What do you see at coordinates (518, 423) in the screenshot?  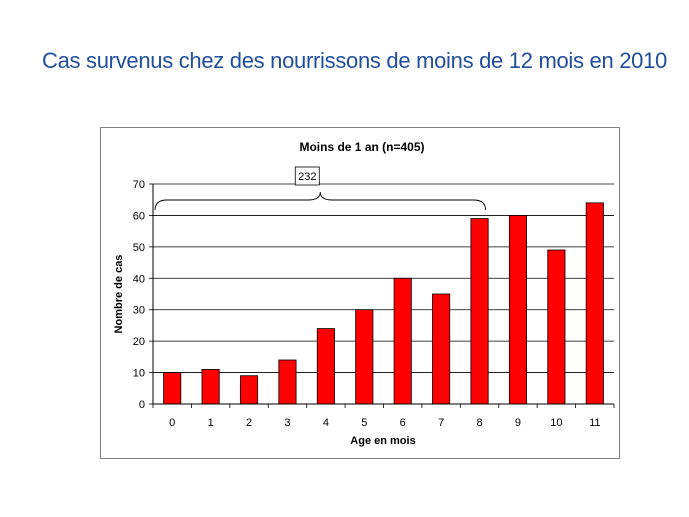 I see `x-tick-label: 9` at bounding box center [518, 423].